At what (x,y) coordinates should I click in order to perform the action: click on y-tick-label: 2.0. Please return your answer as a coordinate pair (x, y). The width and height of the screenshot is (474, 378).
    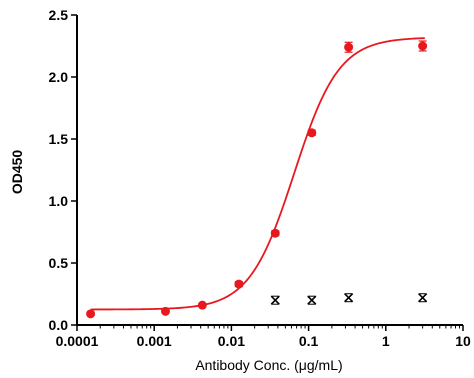
    Looking at the image, I should click on (59, 77).